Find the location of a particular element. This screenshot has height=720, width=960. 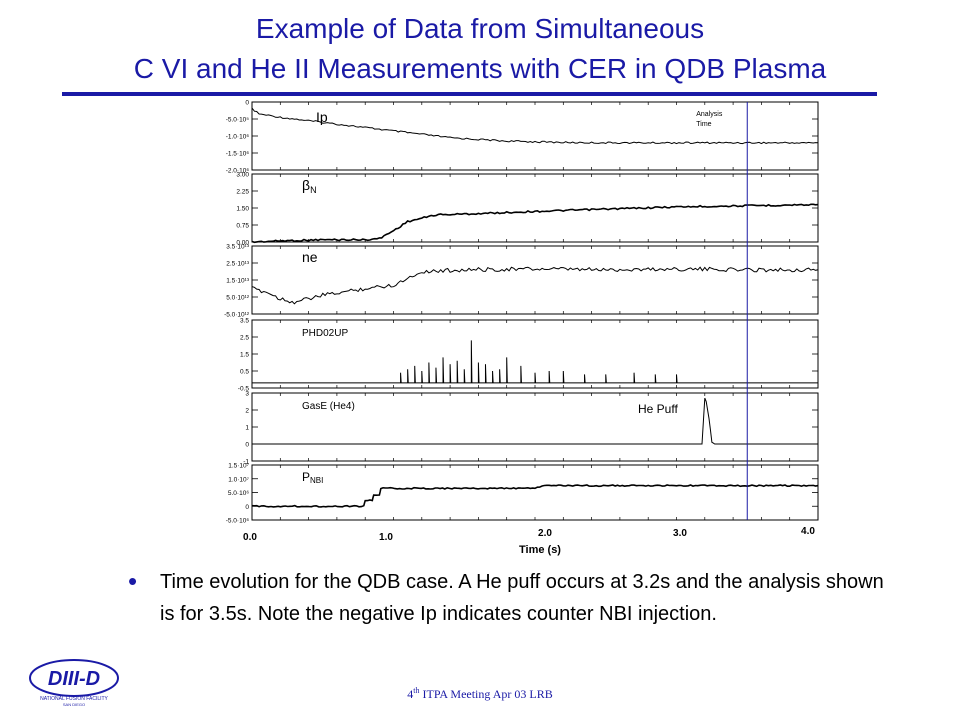

x-tick-label: 2.0 is located at coordinates (545, 533).